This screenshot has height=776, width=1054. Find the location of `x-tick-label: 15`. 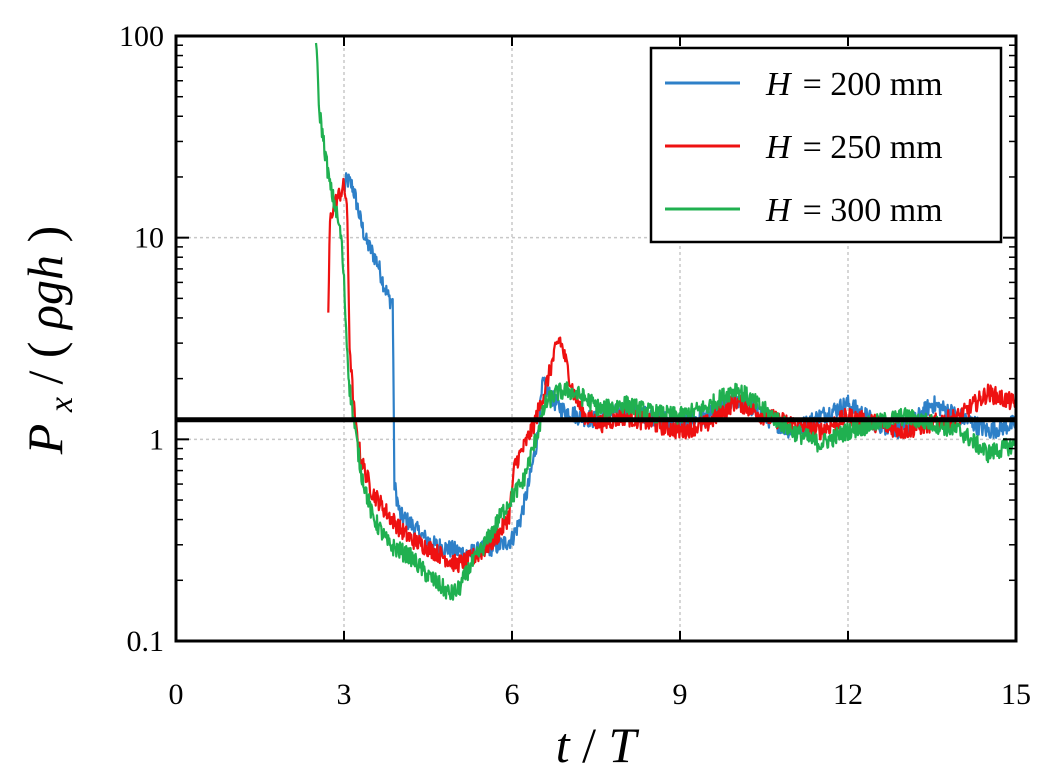

x-tick-label: 15 is located at coordinates (1016, 694).